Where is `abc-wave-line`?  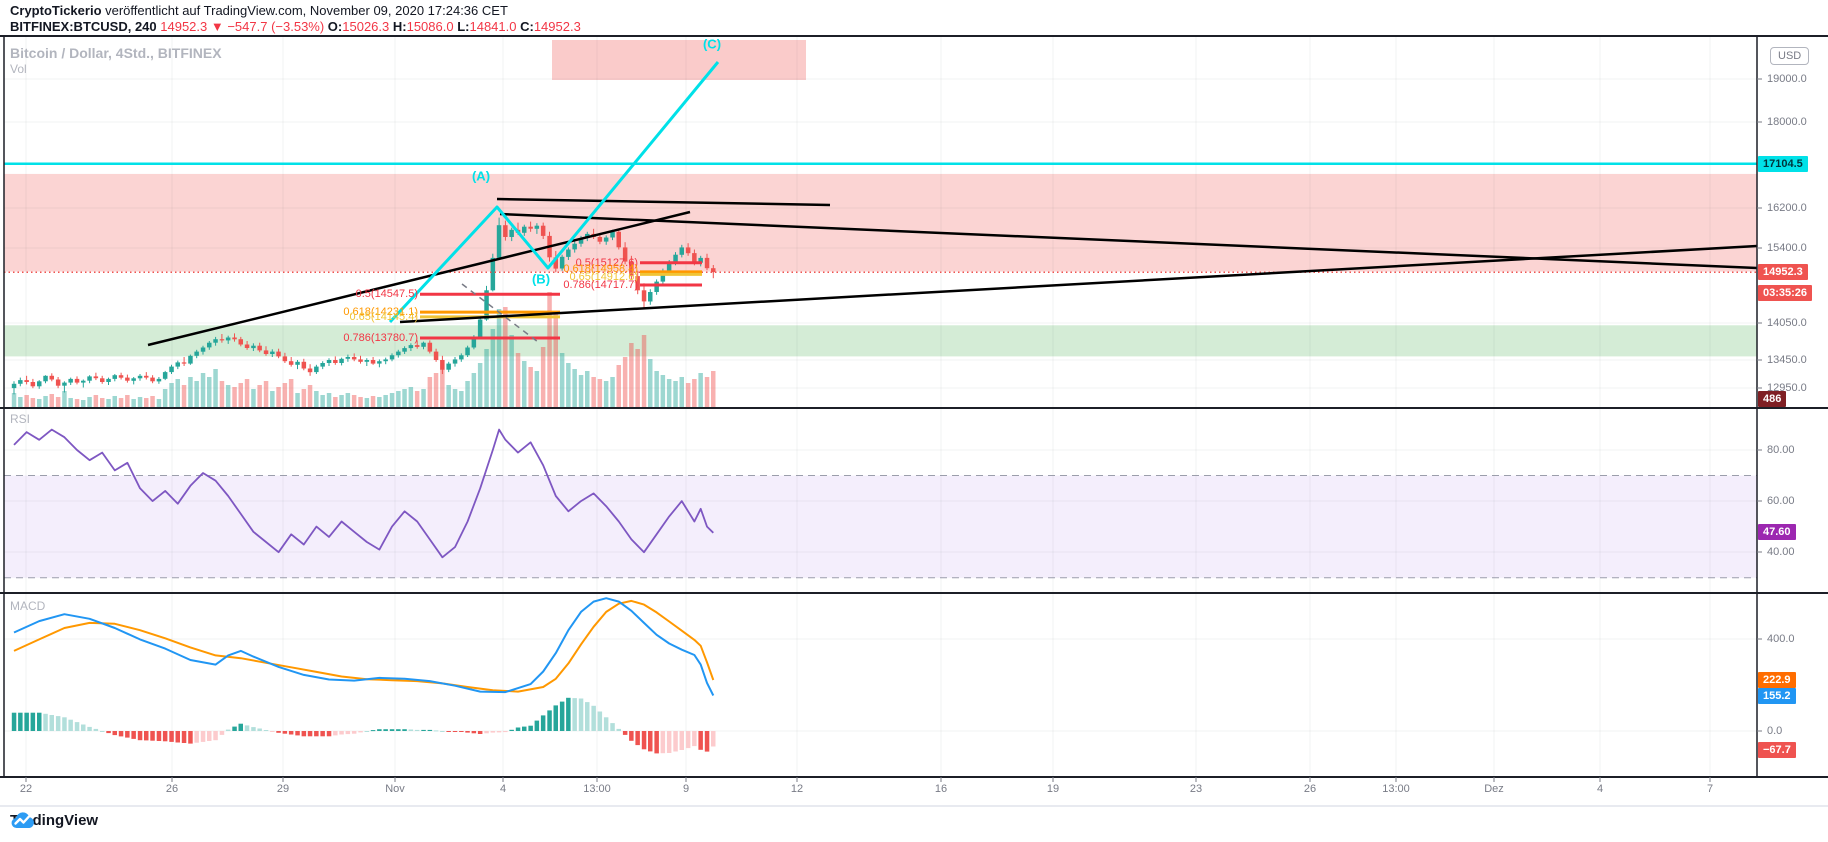 abc-wave-line is located at coordinates (554, 192).